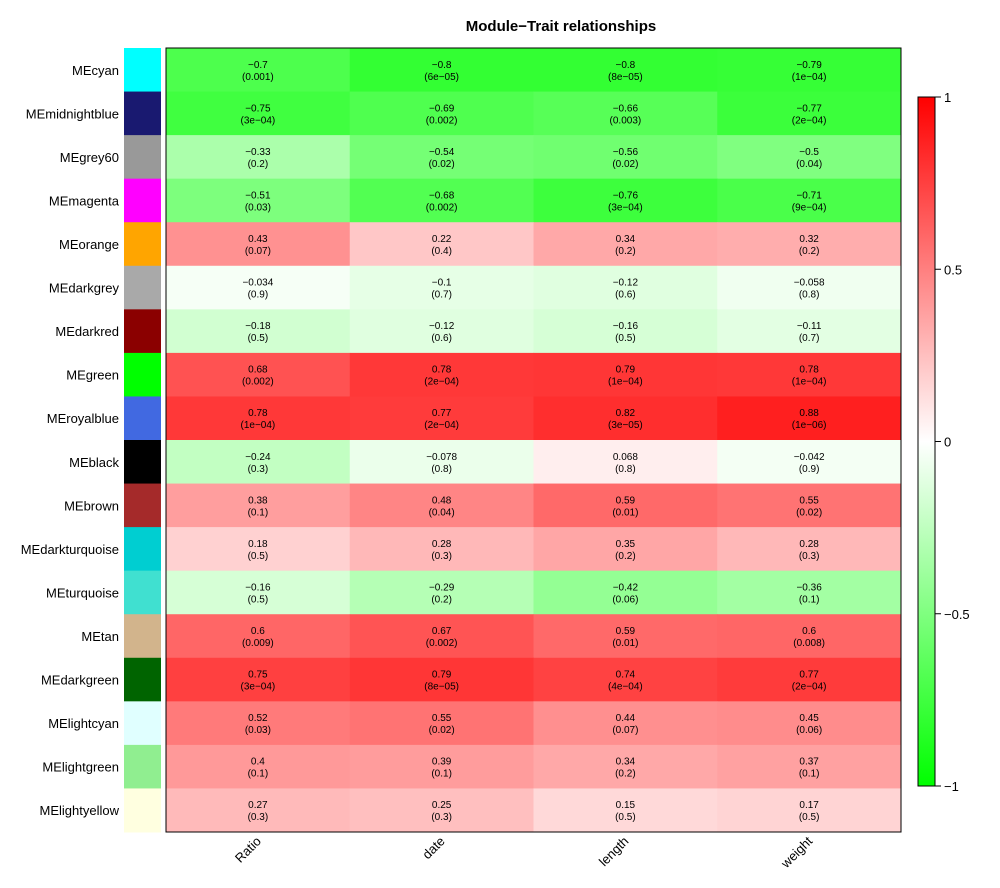  I want to click on cell-correlation-label: 0.6, so click(258, 631).